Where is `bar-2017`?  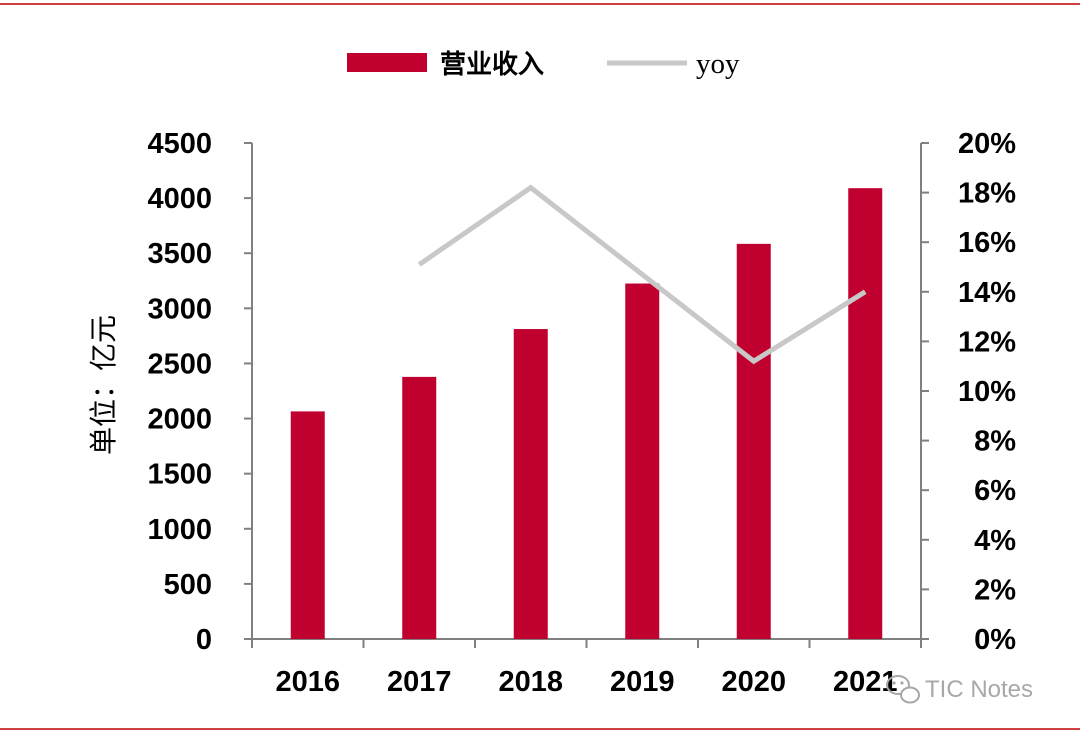
bar-2017 is located at coordinates (419, 507).